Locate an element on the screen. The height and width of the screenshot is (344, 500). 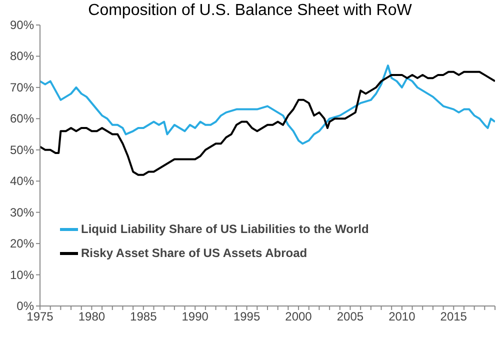
y-tick-label: 50% is located at coordinates (22, 149).